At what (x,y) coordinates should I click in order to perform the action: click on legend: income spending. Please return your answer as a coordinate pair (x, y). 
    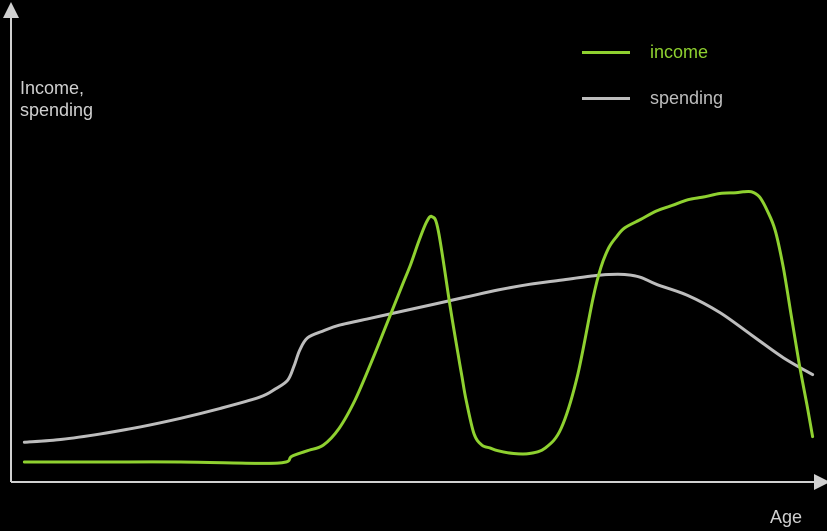
    Looking at the image, I should click on (682, 86).